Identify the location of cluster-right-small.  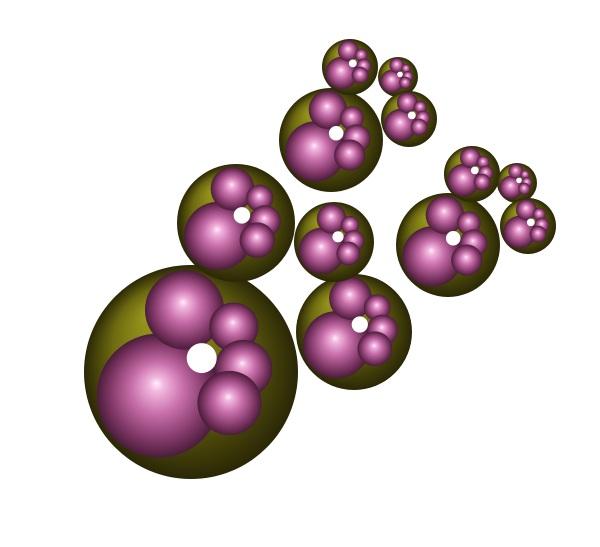
(517, 183).